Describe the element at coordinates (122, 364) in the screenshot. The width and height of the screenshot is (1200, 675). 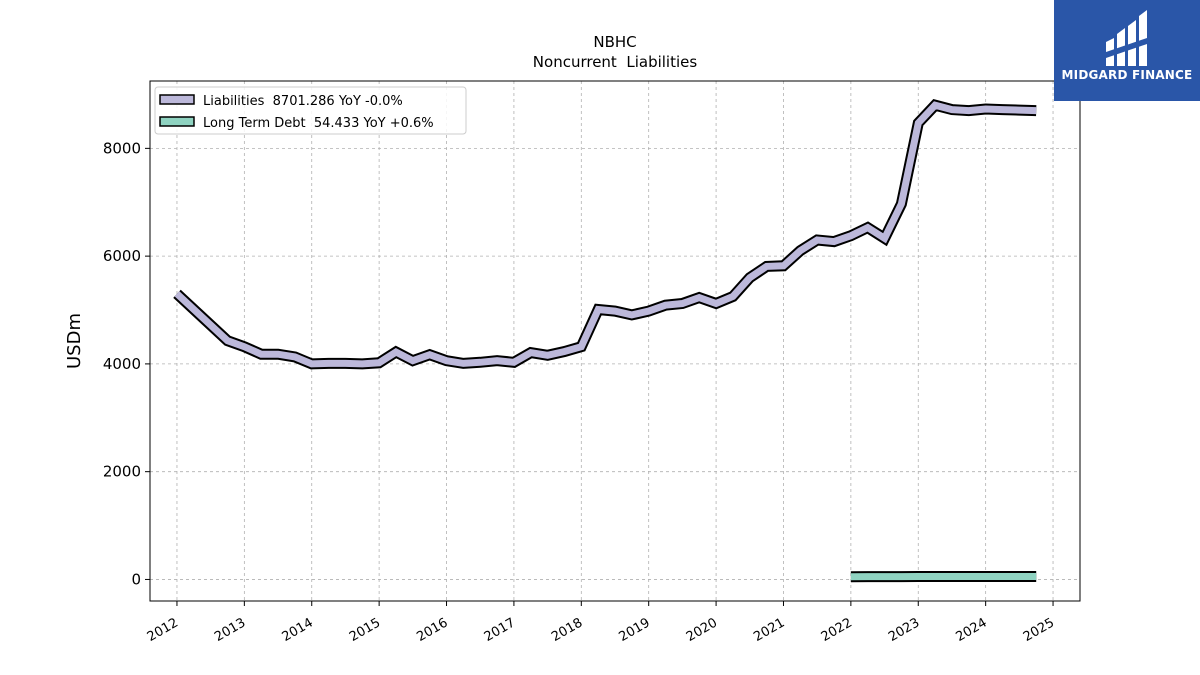
I see `y-tick-label: 4000` at that location.